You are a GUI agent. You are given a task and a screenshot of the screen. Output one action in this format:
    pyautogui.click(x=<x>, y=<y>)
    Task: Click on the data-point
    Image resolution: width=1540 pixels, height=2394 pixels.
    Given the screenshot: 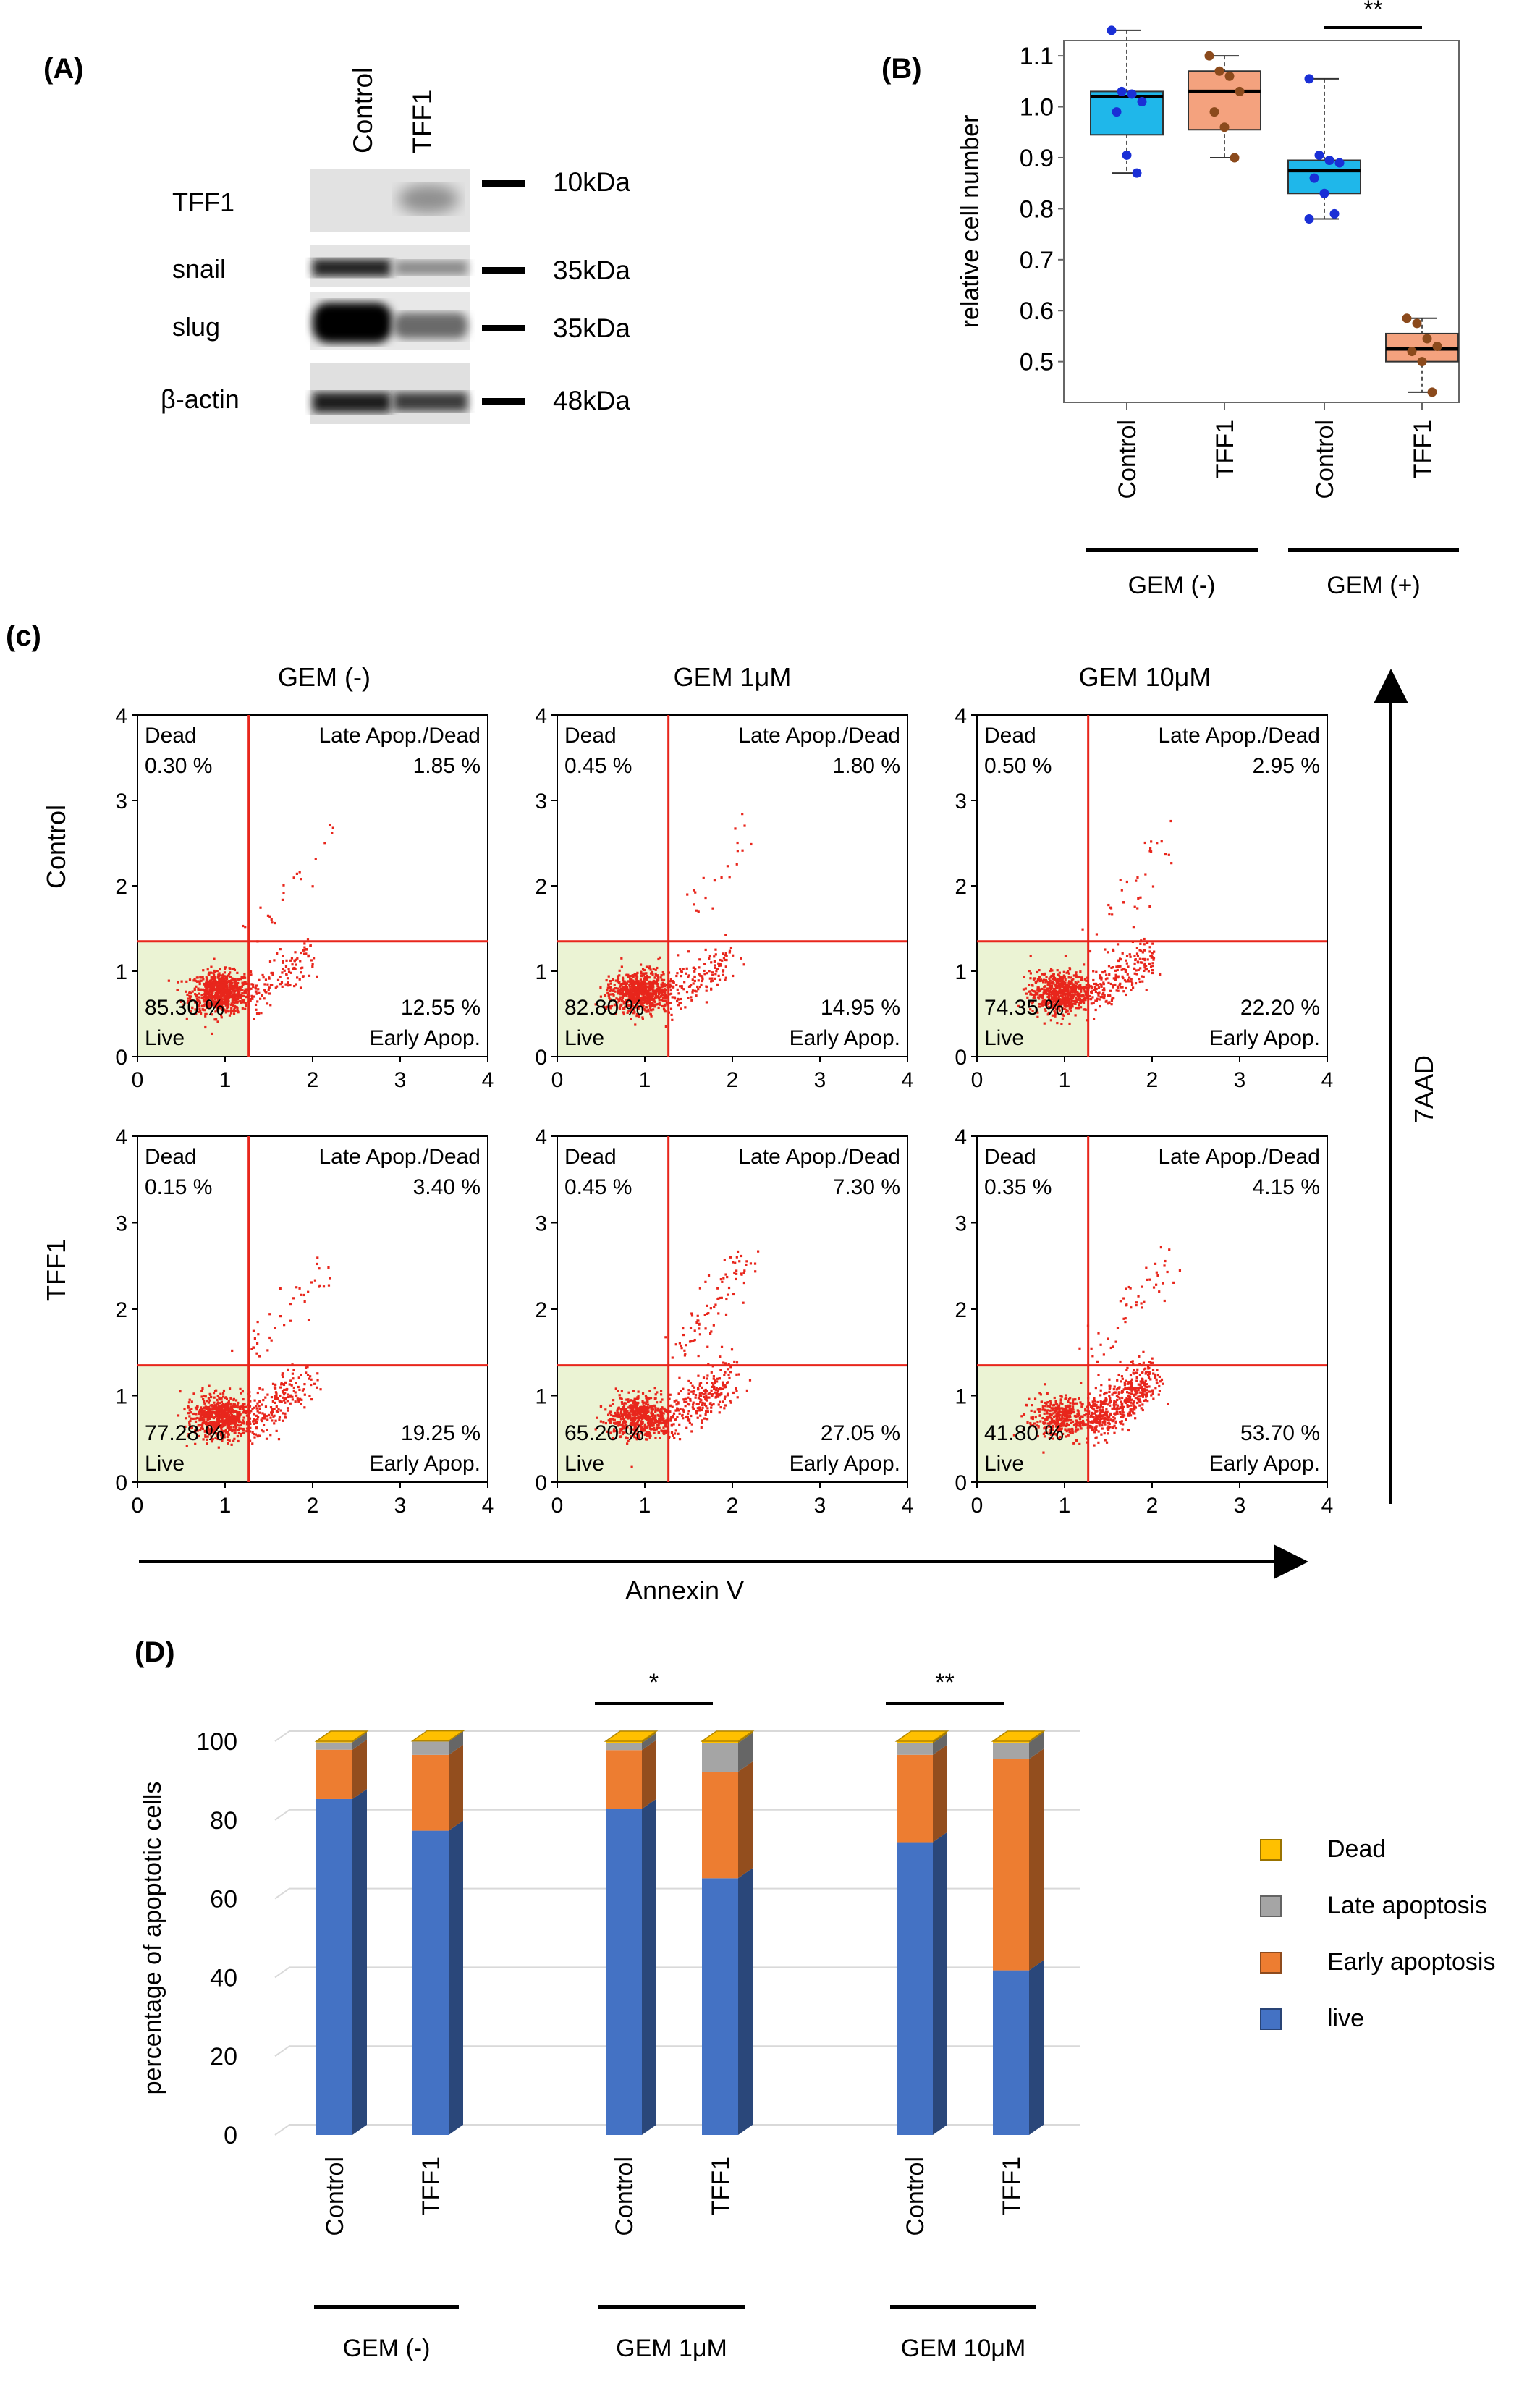 What is the action you would take?
    pyautogui.click(x=1137, y=173)
    